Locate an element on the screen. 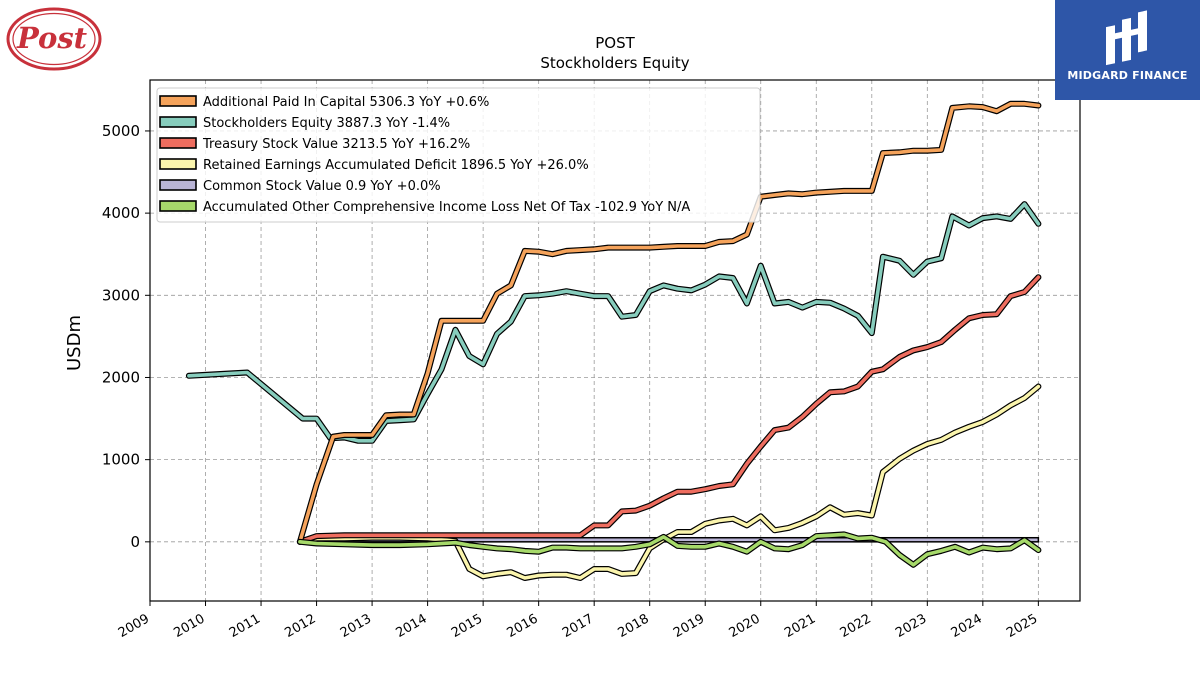 This screenshot has width=1200, height=675. chart-subtitle: Stockholders Equity is located at coordinates (614, 63).